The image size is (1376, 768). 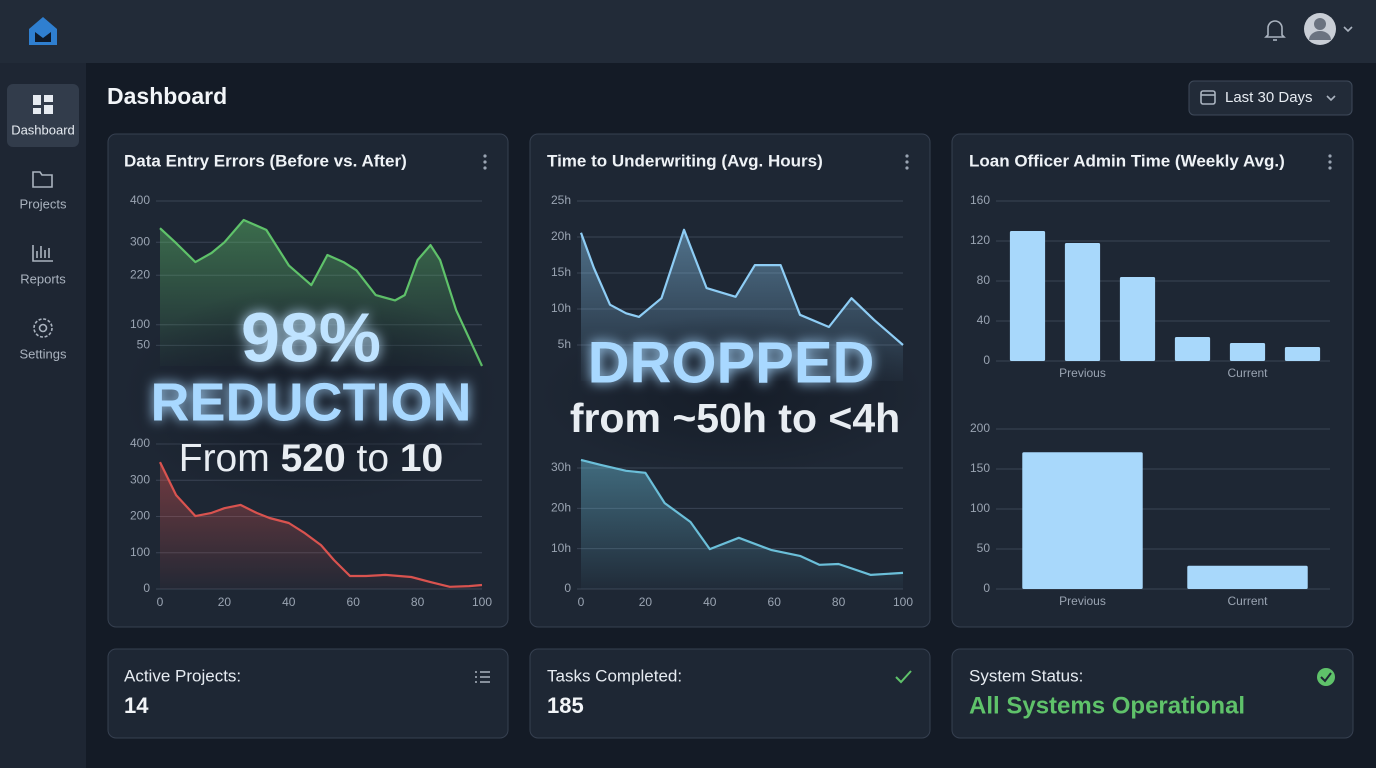 I want to click on area-fill, so click(x=742, y=524).